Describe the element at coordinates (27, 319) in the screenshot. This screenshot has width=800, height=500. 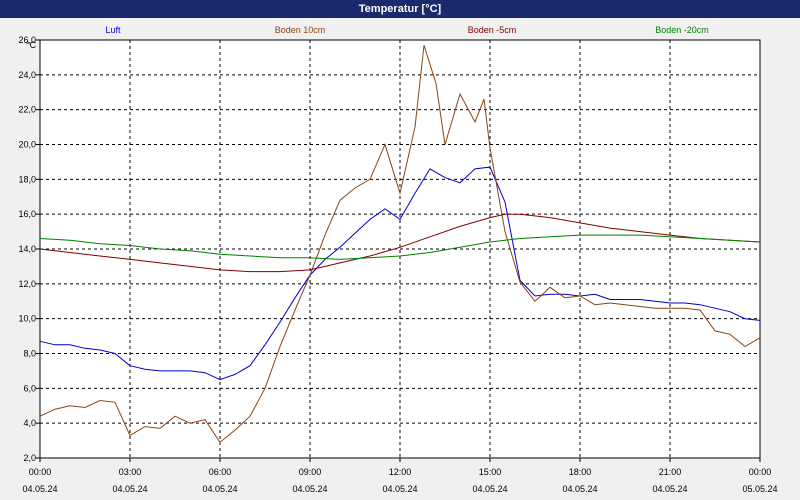
I see `y-tick-label: 10,0` at that location.